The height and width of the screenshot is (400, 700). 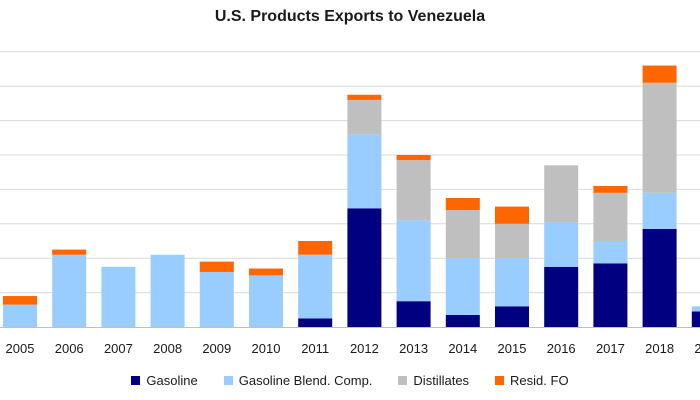 What do you see at coordinates (697, 348) in the screenshot?
I see `x-tick-label-2019: 2019` at bounding box center [697, 348].